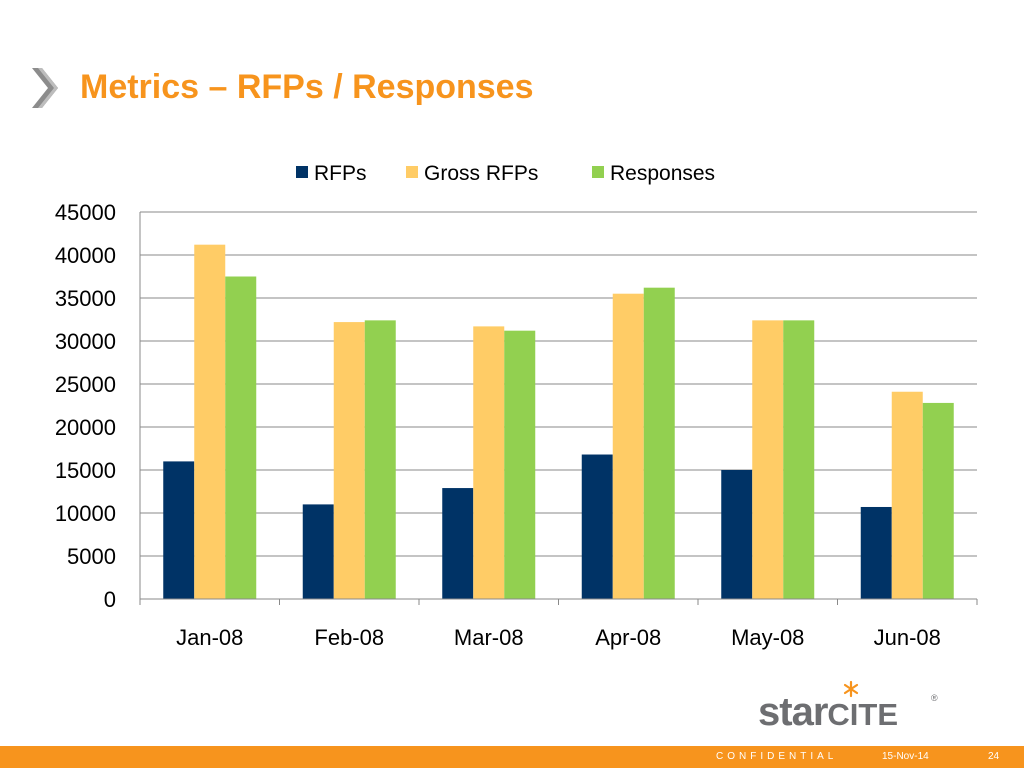  What do you see at coordinates (489, 637) in the screenshot?
I see `x-tick-label: Mar-08` at bounding box center [489, 637].